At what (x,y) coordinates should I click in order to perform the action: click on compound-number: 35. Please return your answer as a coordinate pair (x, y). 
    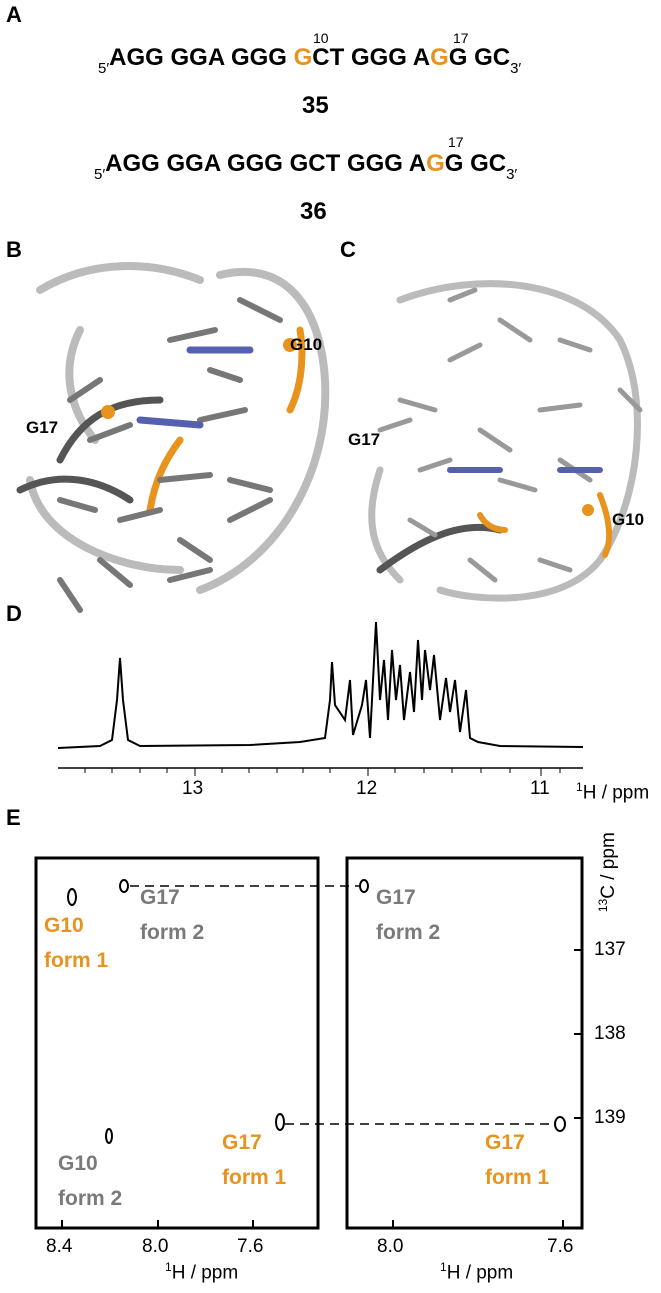
    Looking at the image, I should click on (315, 105).